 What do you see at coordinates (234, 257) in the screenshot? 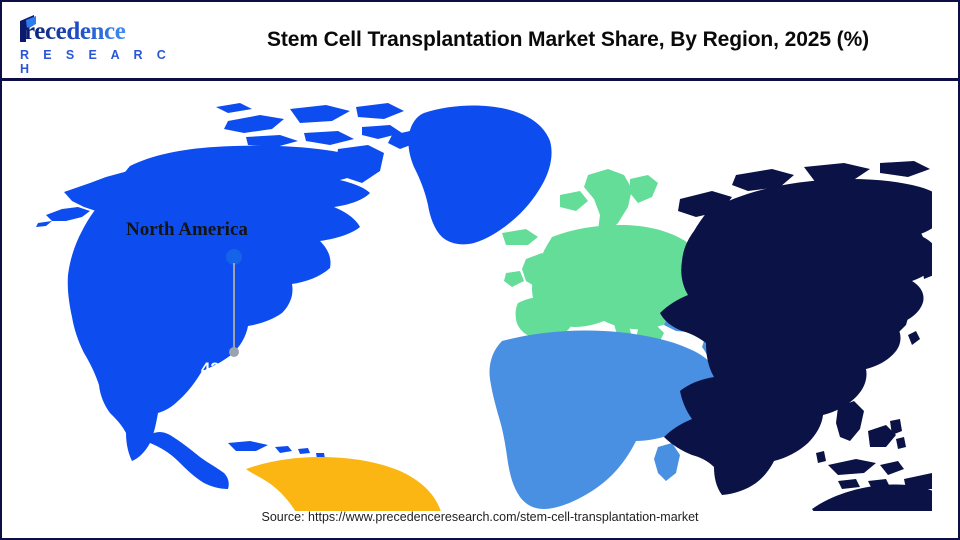
I see `pin-head-icon` at bounding box center [234, 257].